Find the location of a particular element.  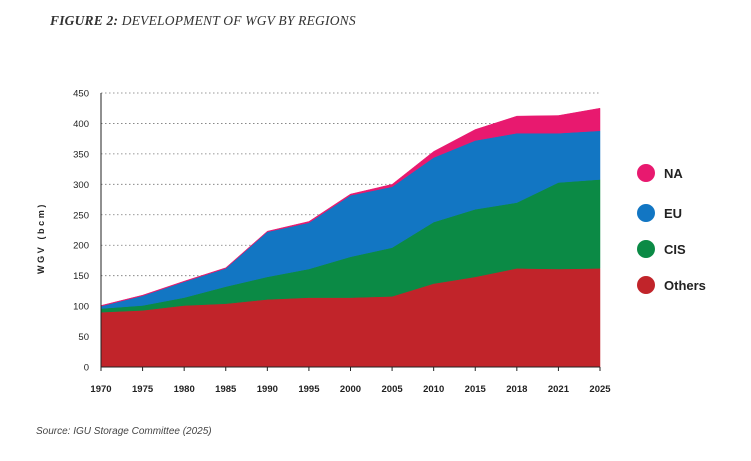

y-axis-label: WGV (bcm) is located at coordinates (41, 238).